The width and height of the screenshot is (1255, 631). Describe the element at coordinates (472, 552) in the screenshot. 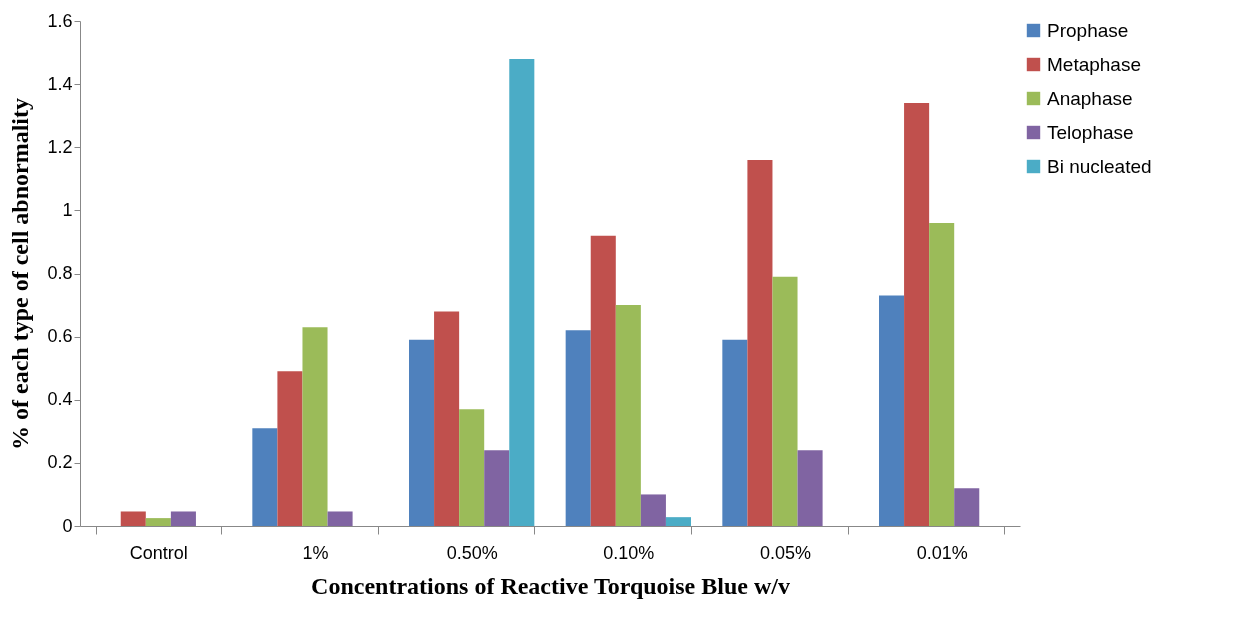

I see `x-tick-label: 0.50%` at that location.